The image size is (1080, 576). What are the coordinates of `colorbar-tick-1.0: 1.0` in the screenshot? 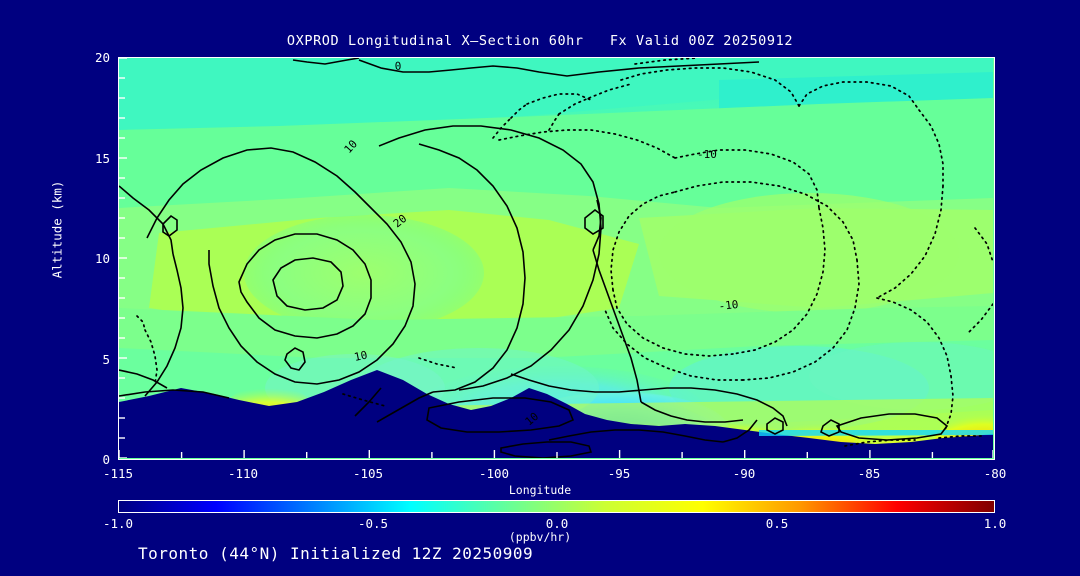 It's located at (995, 523).